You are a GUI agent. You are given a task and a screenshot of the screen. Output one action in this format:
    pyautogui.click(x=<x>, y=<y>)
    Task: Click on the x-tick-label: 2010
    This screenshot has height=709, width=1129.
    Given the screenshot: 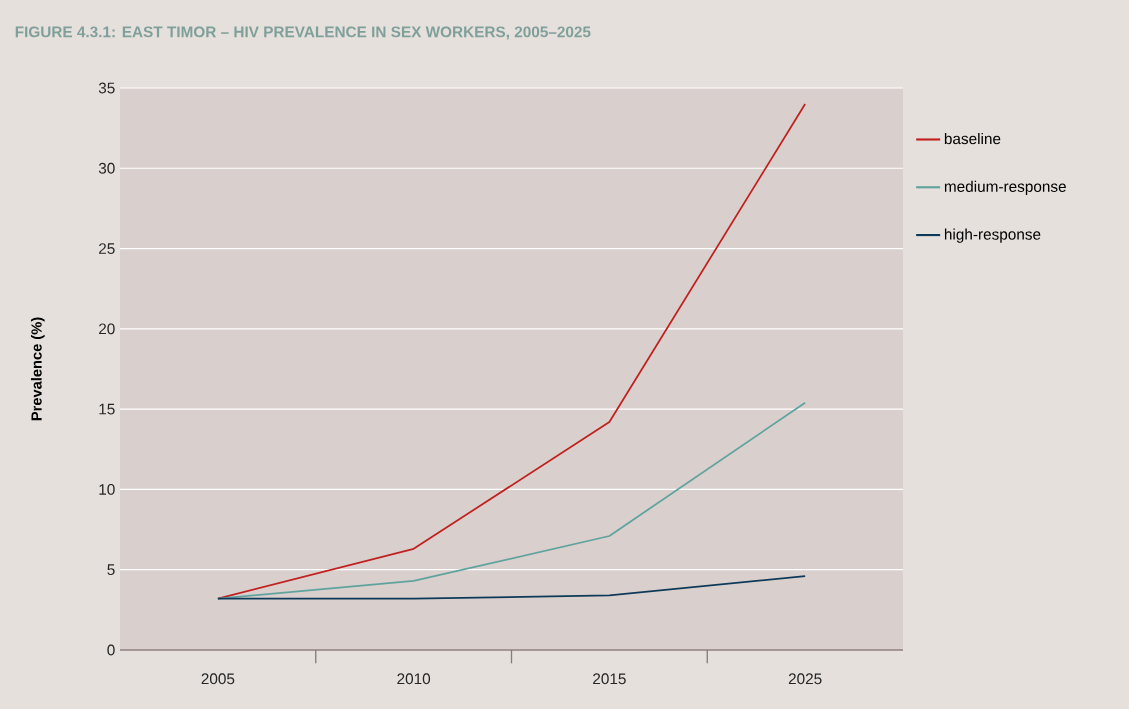 What is the action you would take?
    pyautogui.click(x=414, y=679)
    